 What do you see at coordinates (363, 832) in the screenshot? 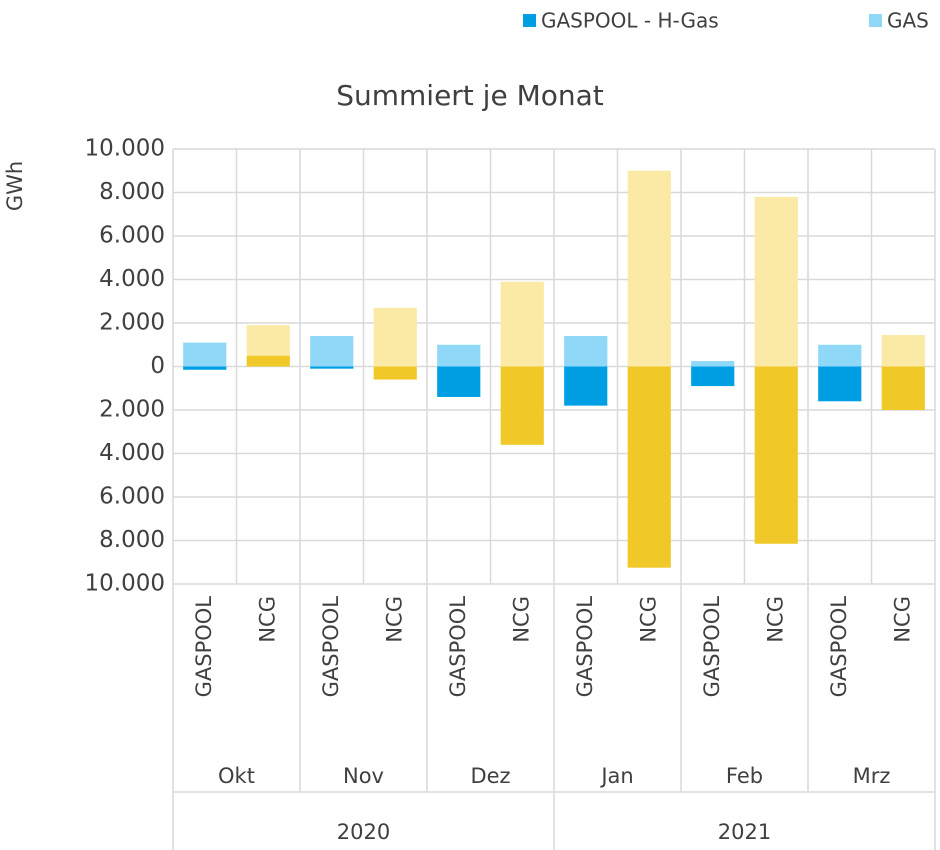
I see `year-label: 2020` at bounding box center [363, 832].